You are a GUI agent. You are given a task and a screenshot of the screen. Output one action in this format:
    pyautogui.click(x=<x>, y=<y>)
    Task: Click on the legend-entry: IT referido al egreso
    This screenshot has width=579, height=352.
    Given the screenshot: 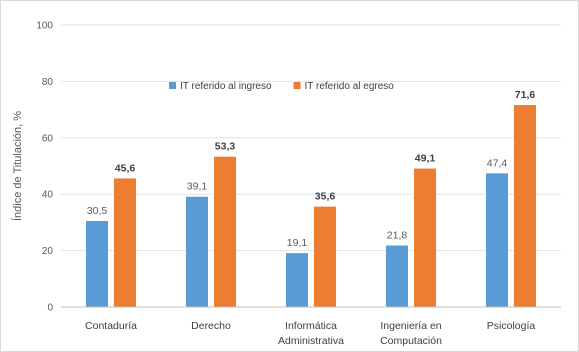 What is the action you would take?
    pyautogui.click(x=350, y=86)
    